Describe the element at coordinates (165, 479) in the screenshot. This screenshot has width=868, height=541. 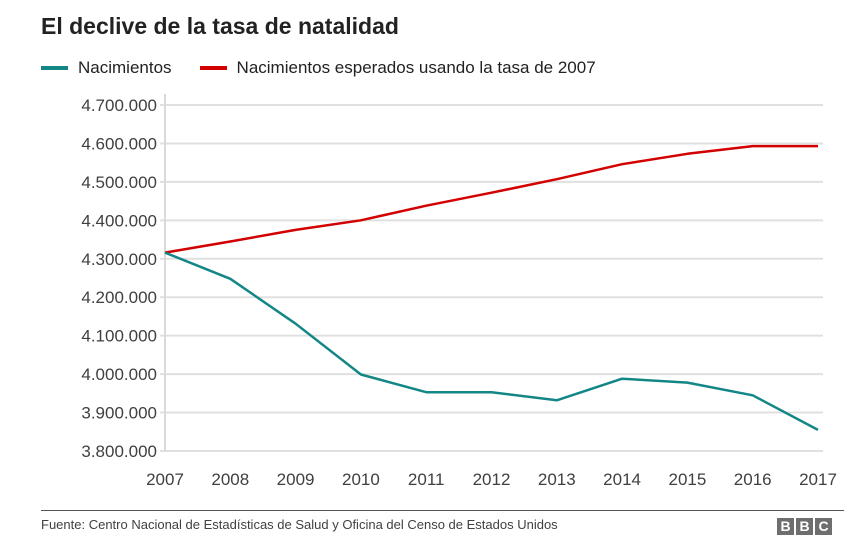
I see `x-tick-label: 2007` at that location.